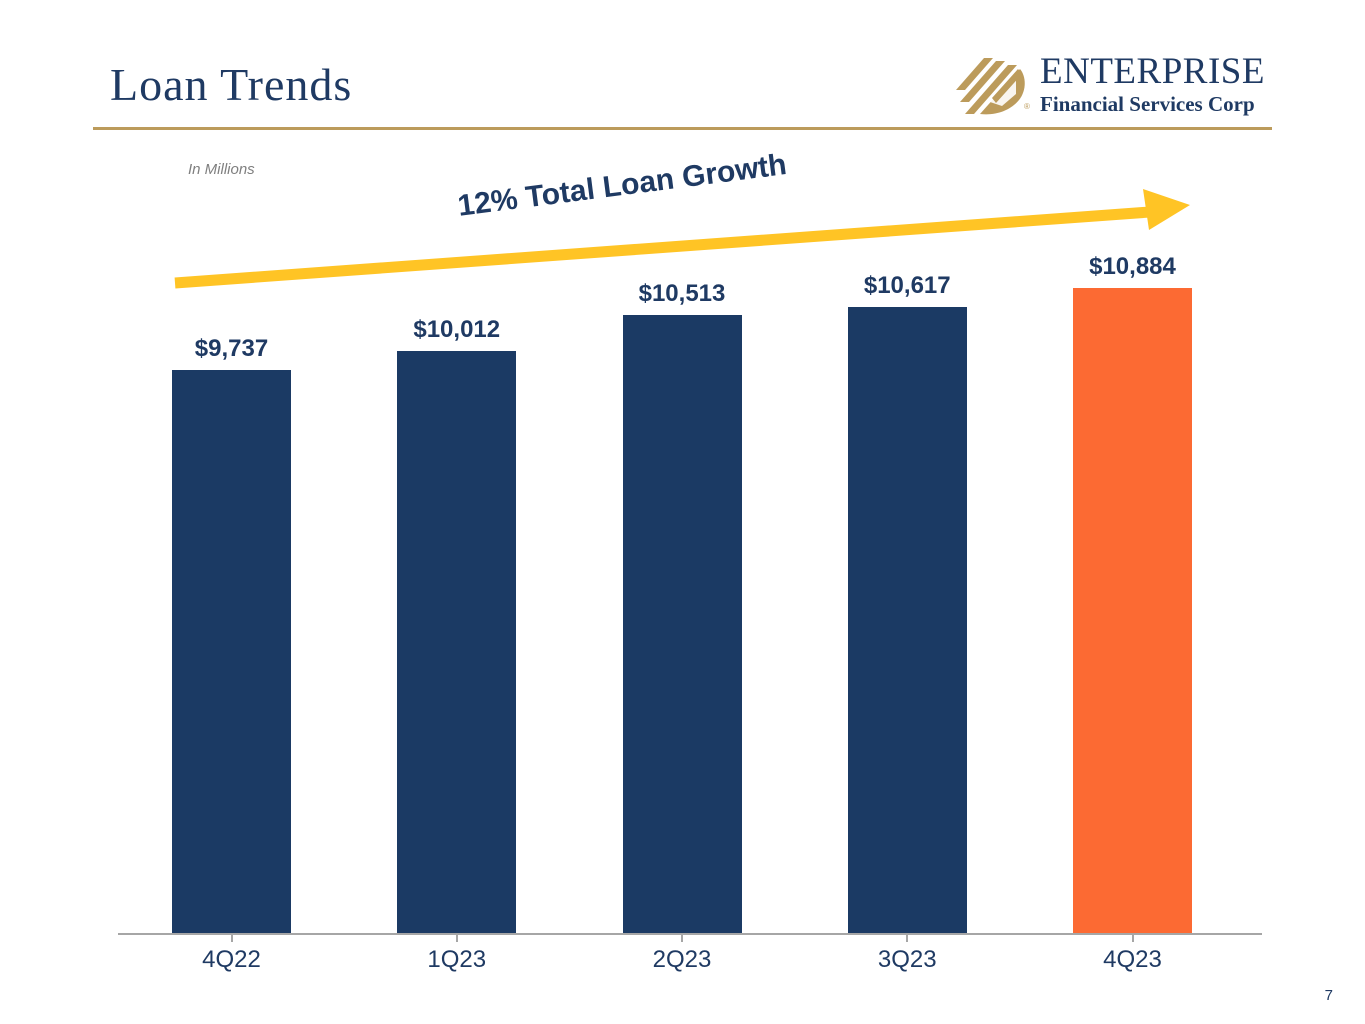 The width and height of the screenshot is (1365, 1024). Describe the element at coordinates (682, 128) in the screenshot. I see `header-divider` at that location.